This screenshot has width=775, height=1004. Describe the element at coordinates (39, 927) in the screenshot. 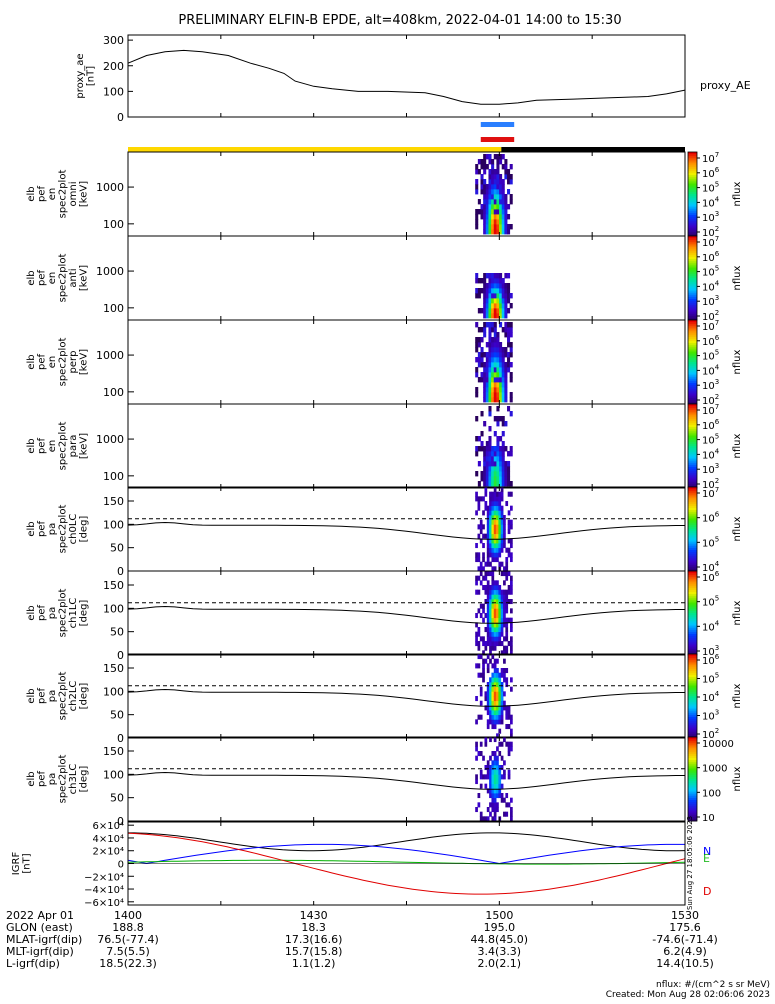

I see `xaxis-row-label: GLON (east)` at that location.